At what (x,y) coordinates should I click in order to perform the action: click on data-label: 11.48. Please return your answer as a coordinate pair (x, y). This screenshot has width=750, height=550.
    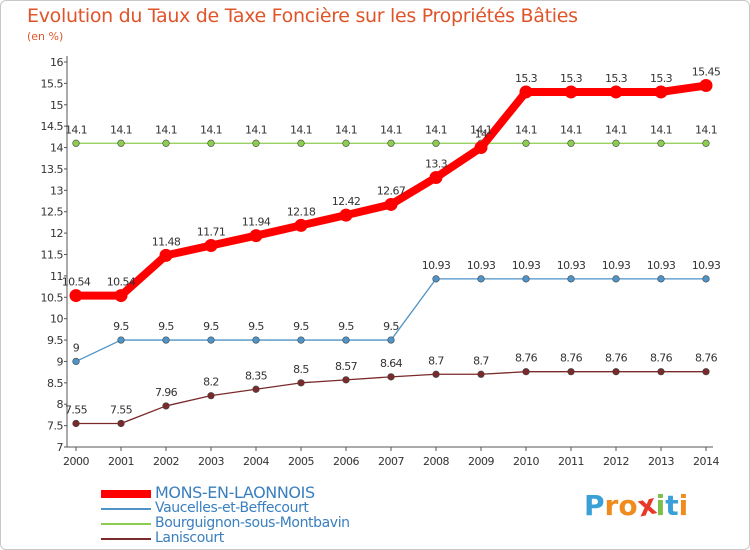
    Looking at the image, I should click on (166, 241).